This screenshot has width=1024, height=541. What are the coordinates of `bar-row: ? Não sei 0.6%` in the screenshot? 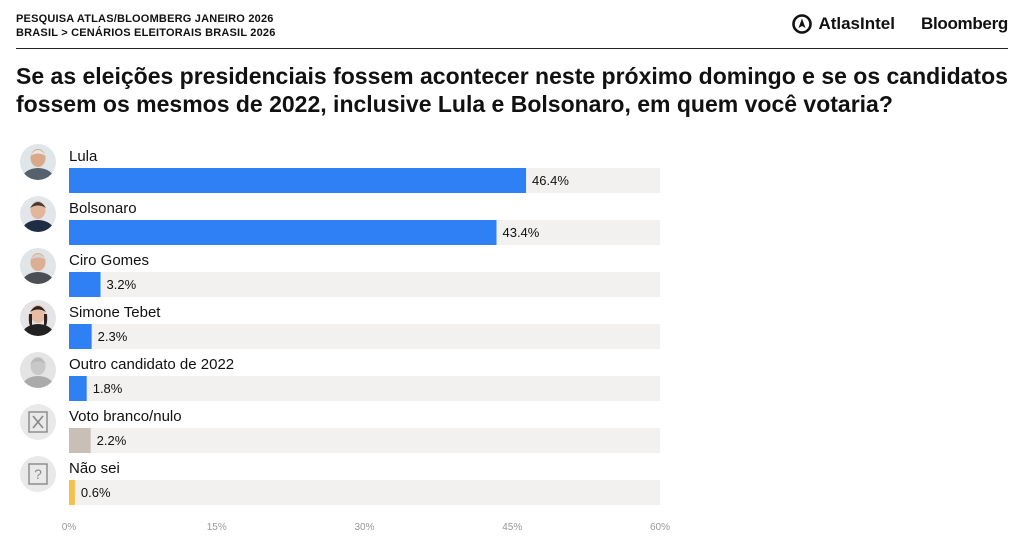 It's located at (340, 480).